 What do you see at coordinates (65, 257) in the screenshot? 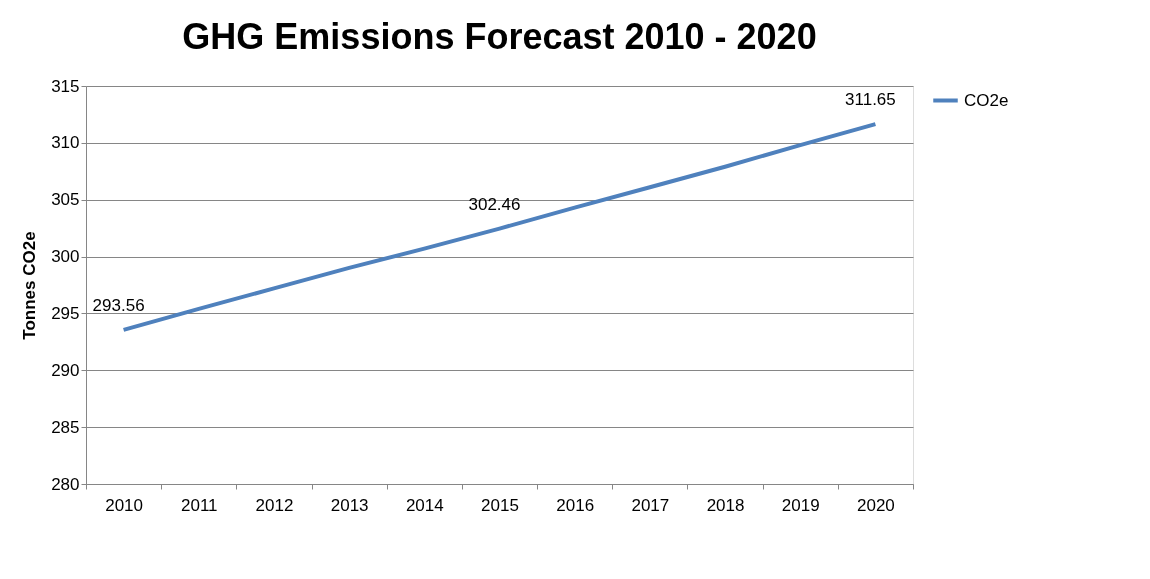
I see `y-tick-label: 300` at bounding box center [65, 257].